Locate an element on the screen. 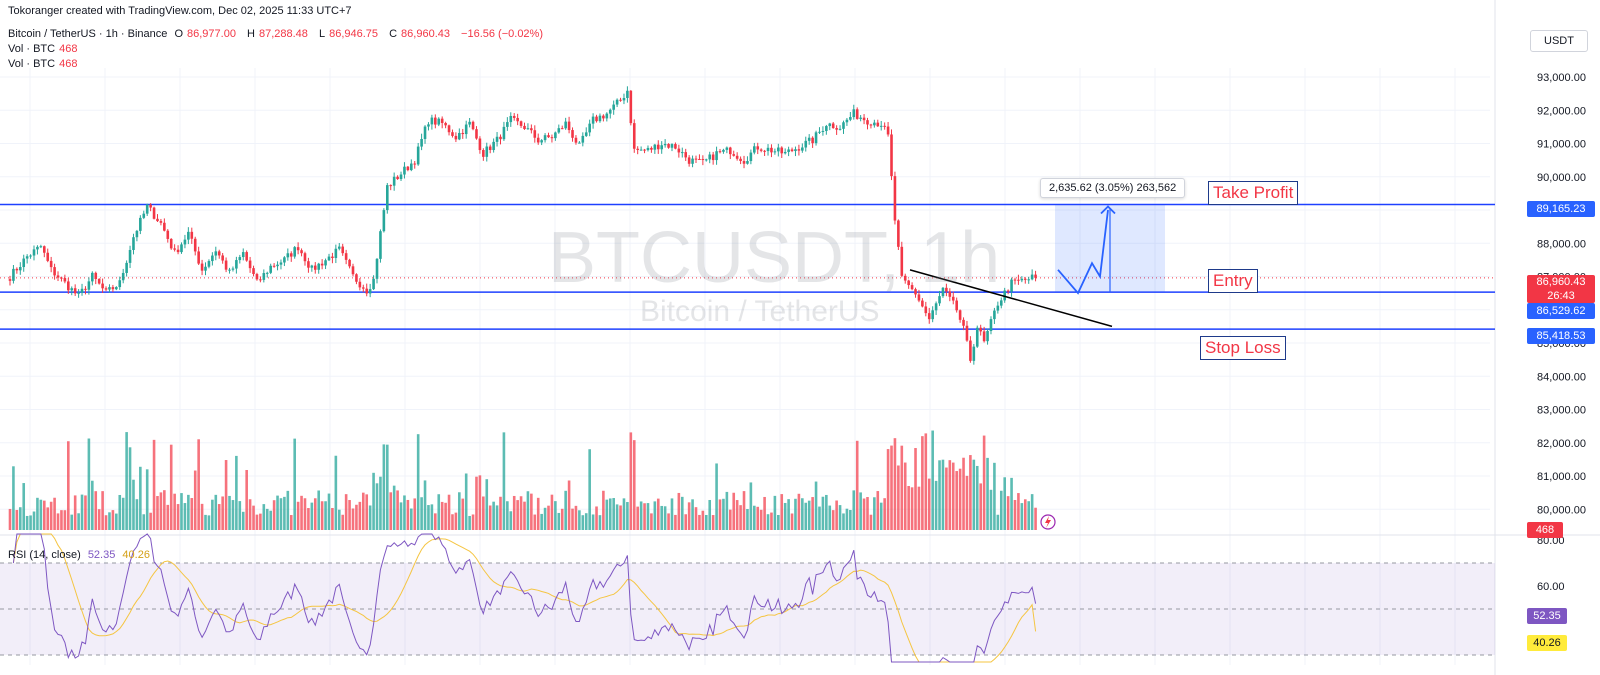  watermark-symbol: BTCUSDT, 1h is located at coordinates (774, 258).